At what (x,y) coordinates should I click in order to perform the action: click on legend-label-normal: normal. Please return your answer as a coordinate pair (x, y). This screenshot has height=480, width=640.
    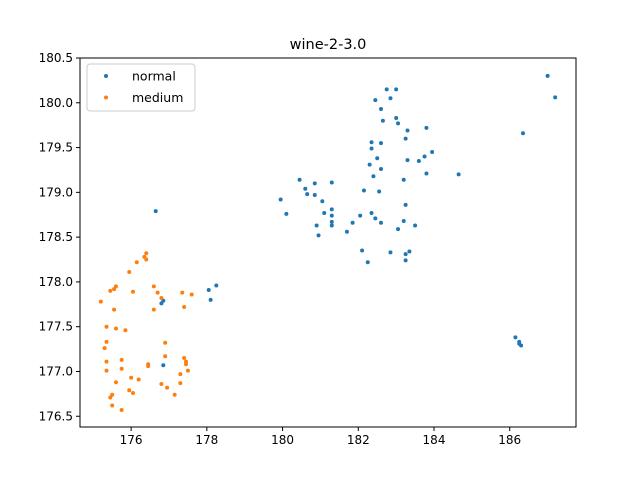
    Looking at the image, I should click on (154, 76).